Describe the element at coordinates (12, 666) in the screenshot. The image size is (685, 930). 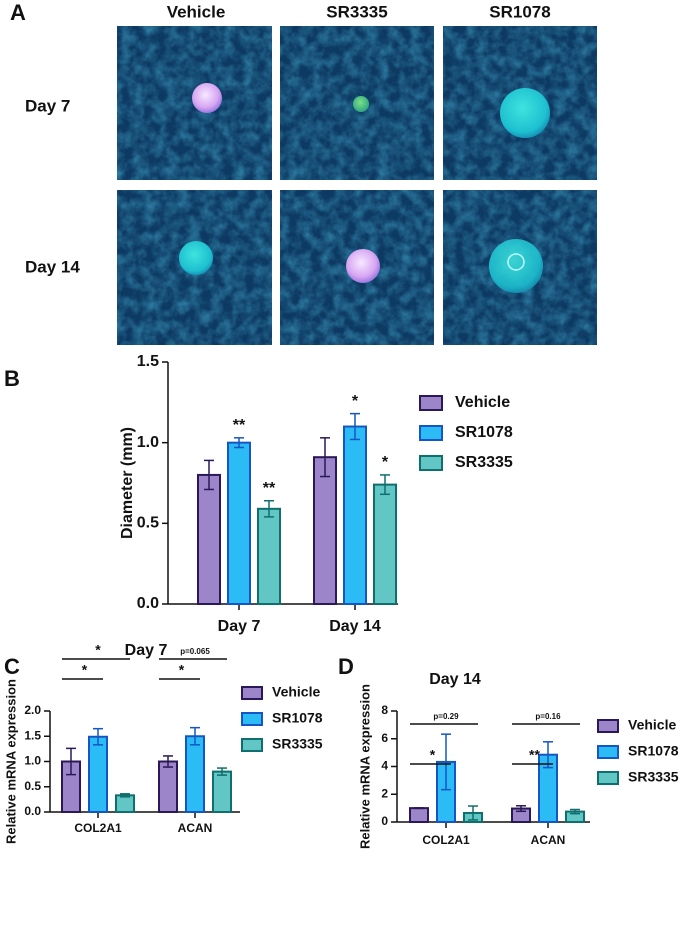
I see `panel-label: C` at that location.